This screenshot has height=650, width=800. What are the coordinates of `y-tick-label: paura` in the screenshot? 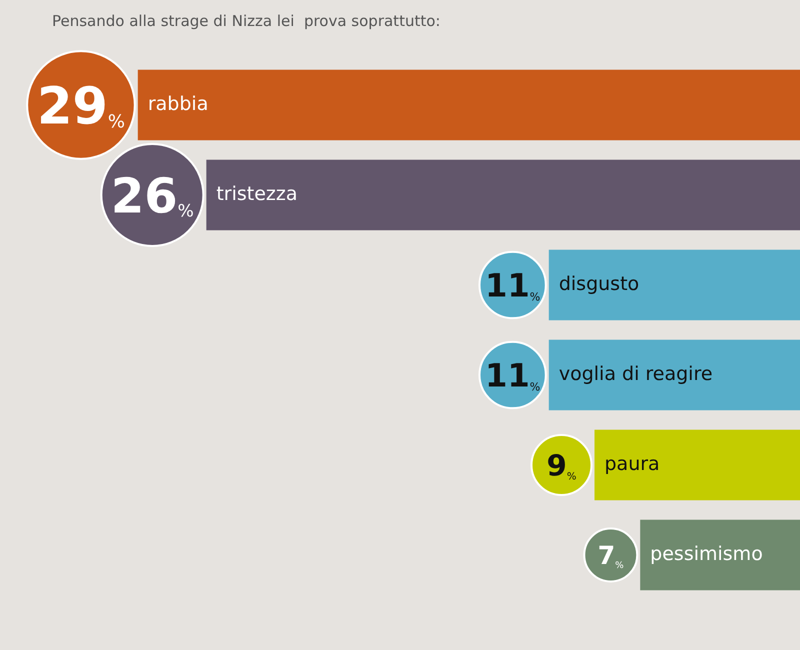 It's located at (632, 463).